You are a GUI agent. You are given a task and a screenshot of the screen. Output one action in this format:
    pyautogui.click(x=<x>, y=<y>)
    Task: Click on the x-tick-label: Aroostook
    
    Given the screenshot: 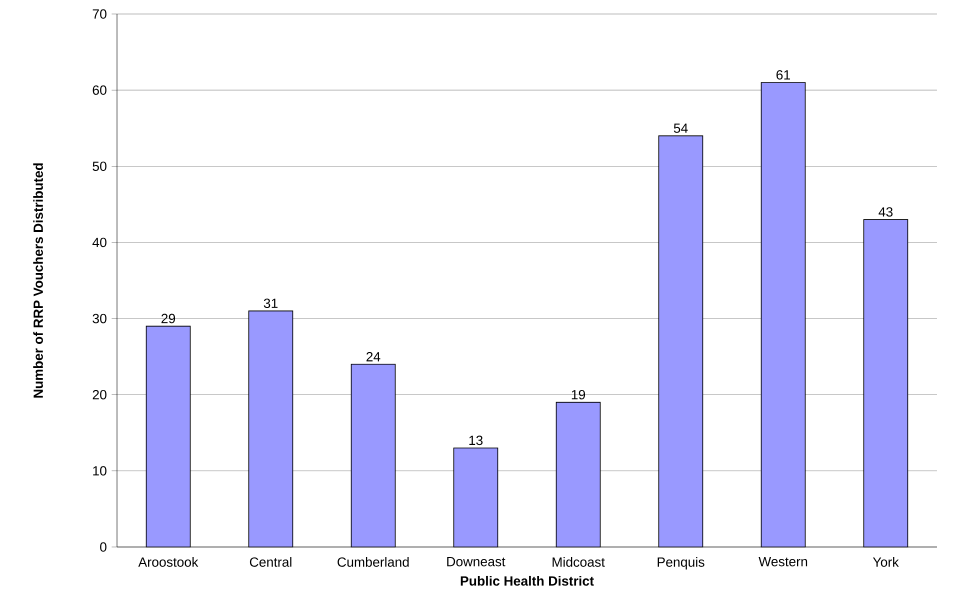 What is the action you would take?
    pyautogui.click(x=168, y=562)
    